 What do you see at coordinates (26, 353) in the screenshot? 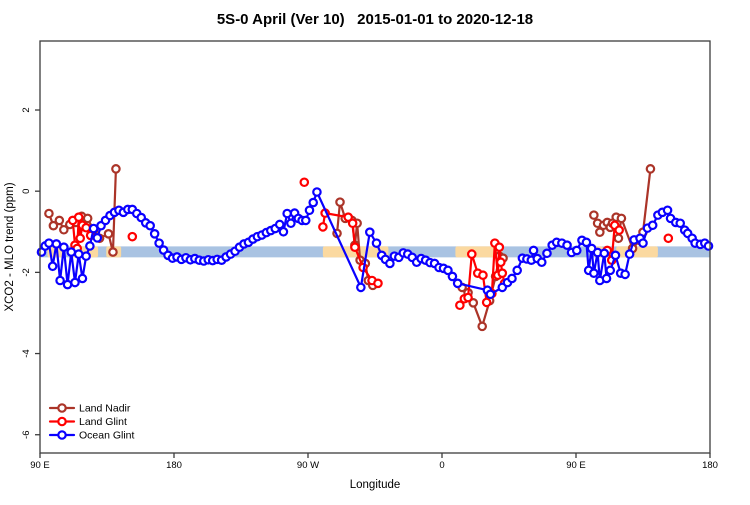
I see `y-tick-label: -4` at bounding box center [26, 353].